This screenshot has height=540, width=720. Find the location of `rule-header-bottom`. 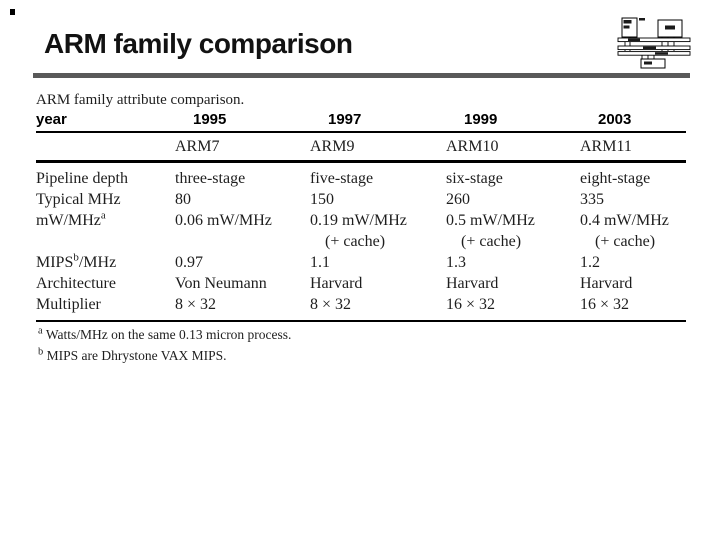

rule-header-bottom is located at coordinates (361, 161).